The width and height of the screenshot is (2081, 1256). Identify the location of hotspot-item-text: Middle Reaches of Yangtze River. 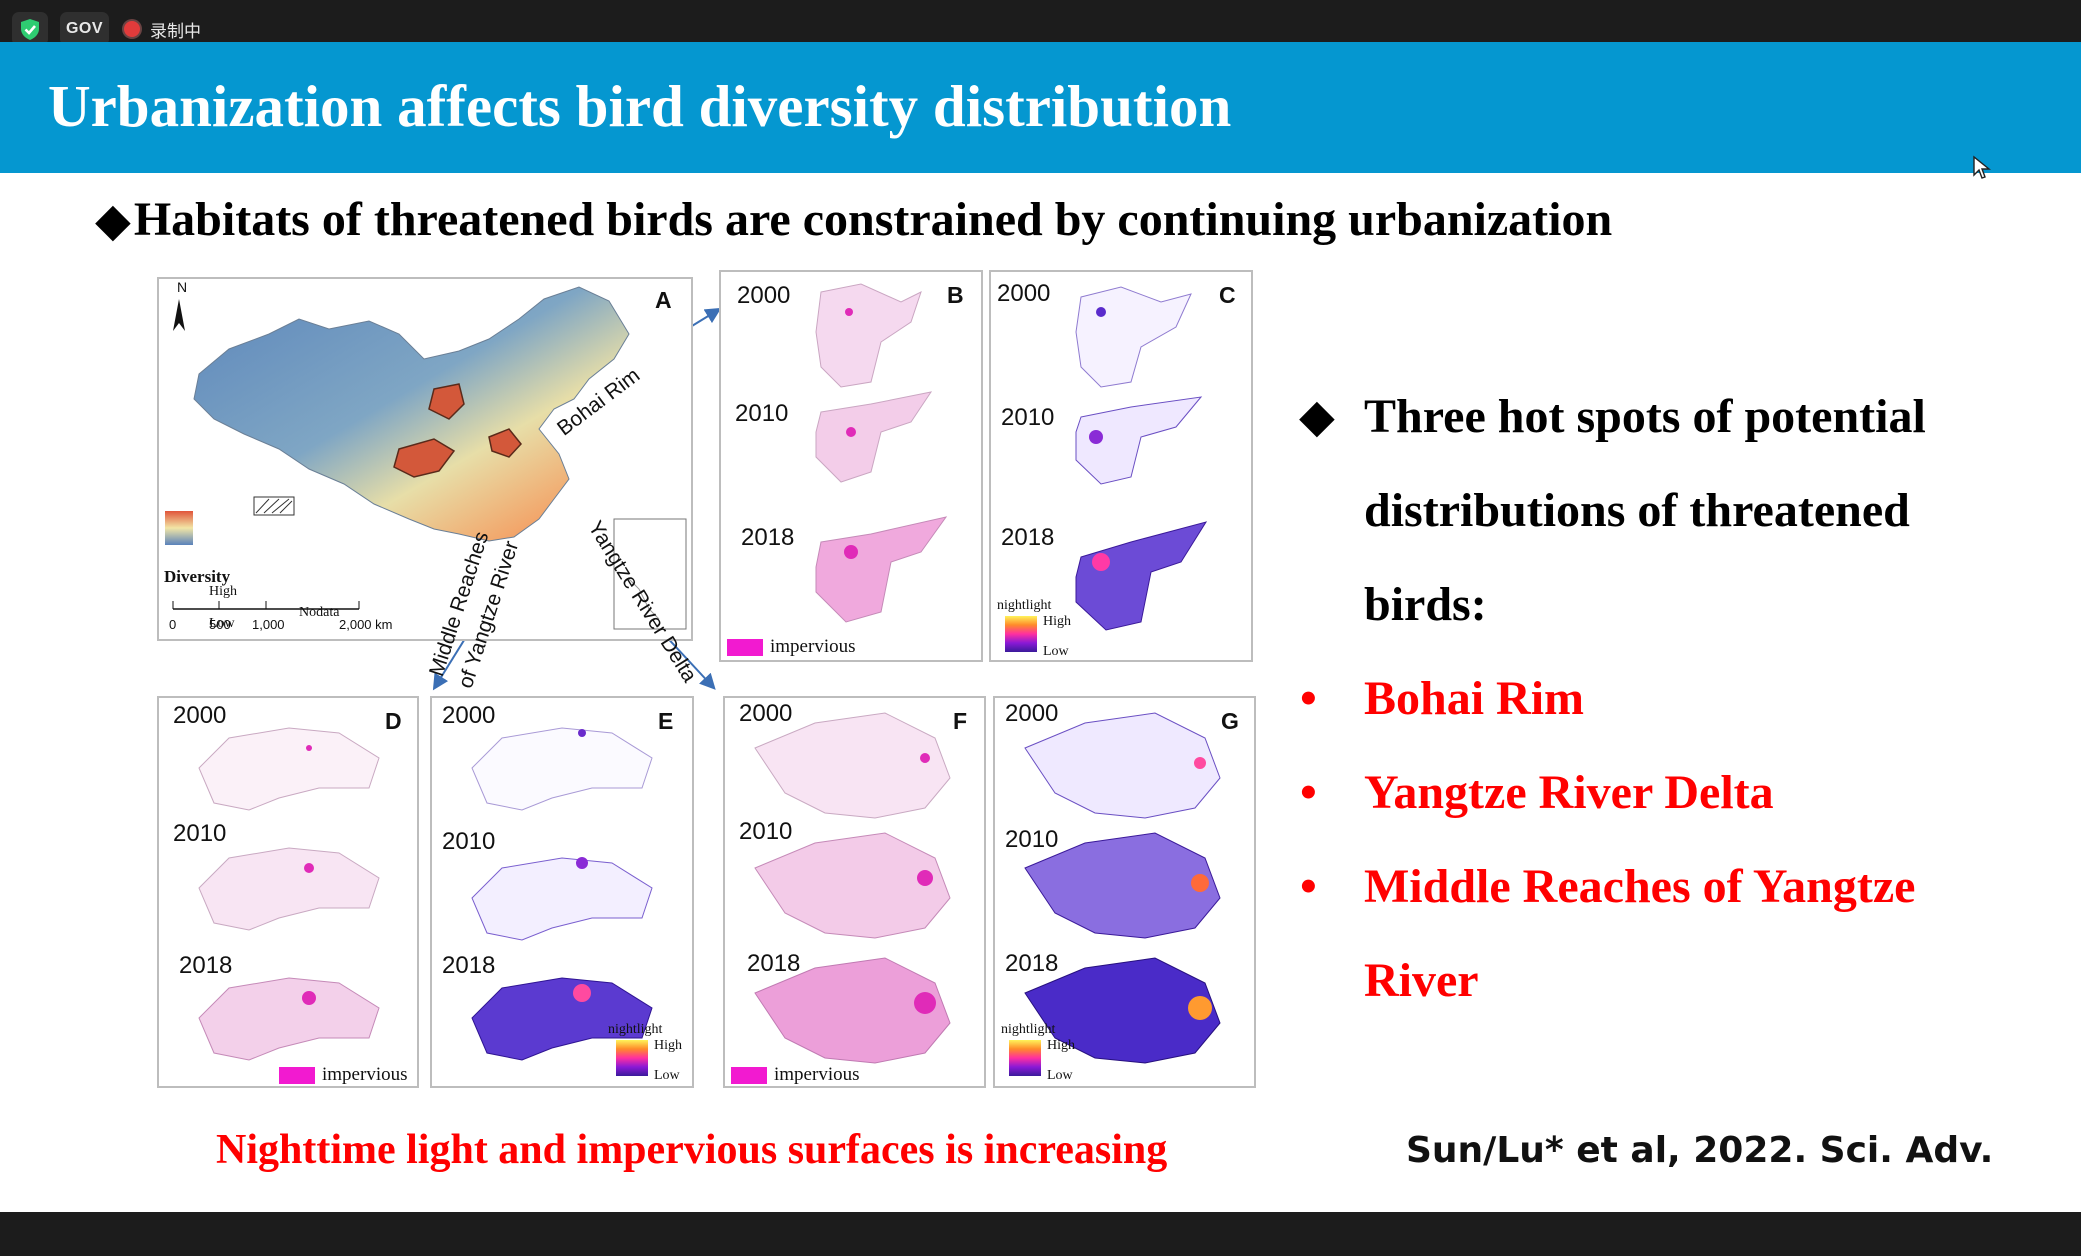
(1640, 933).